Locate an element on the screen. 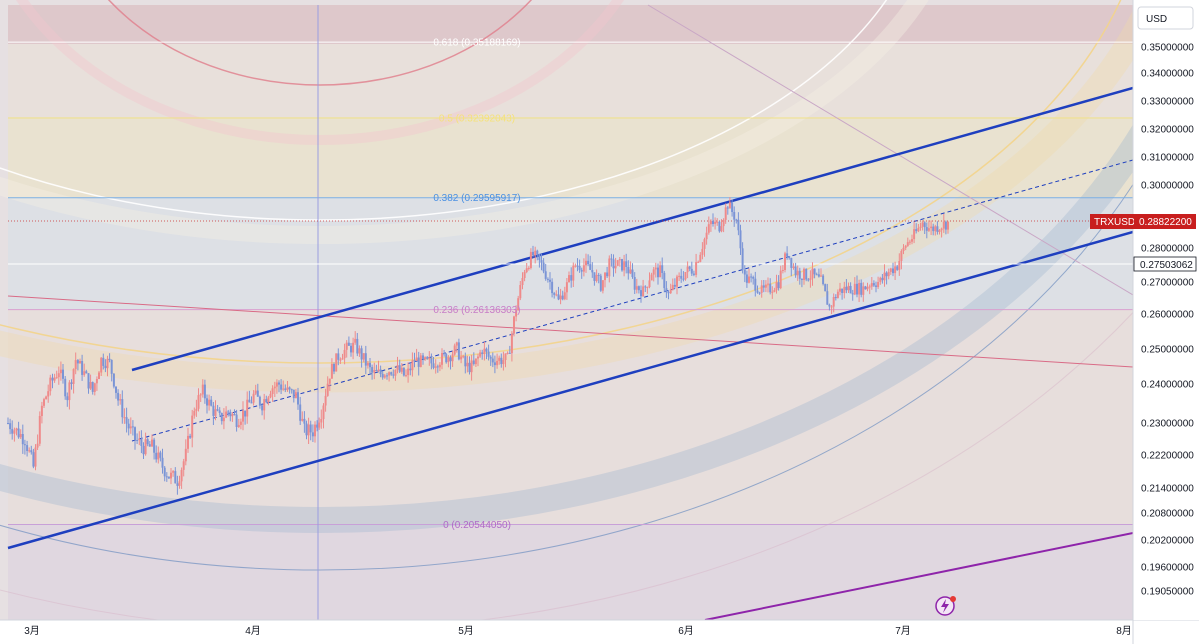 This screenshot has width=1199, height=644. lightning-icon is located at coordinates (945, 606).